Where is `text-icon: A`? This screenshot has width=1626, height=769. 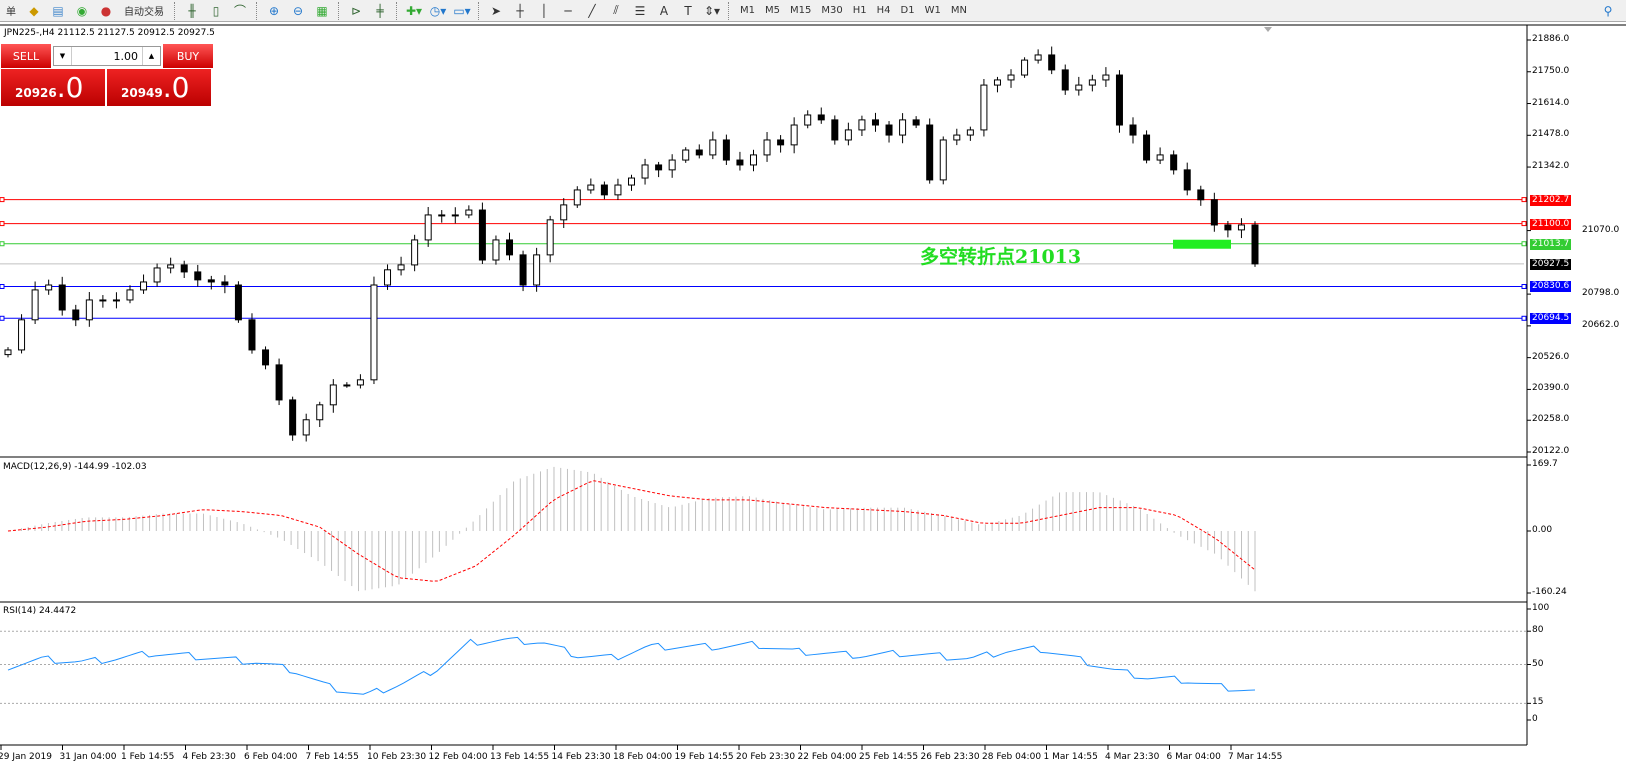
text-icon: A is located at coordinates (664, 10).